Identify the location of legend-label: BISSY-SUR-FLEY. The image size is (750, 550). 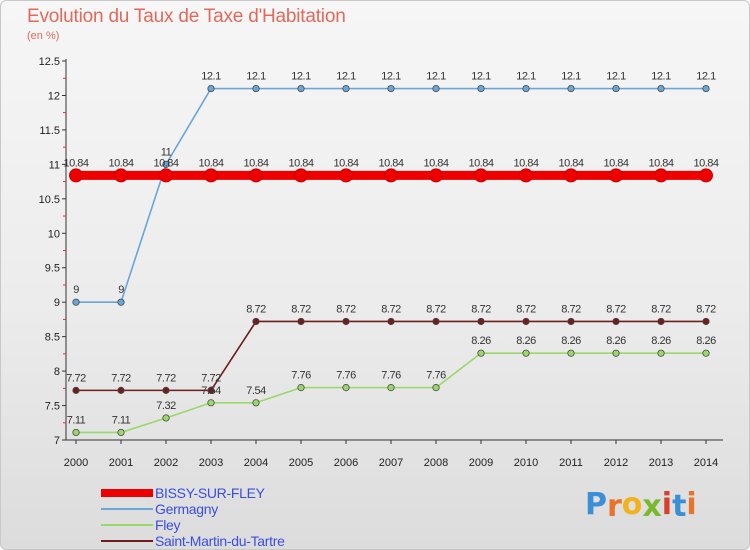
(210, 493).